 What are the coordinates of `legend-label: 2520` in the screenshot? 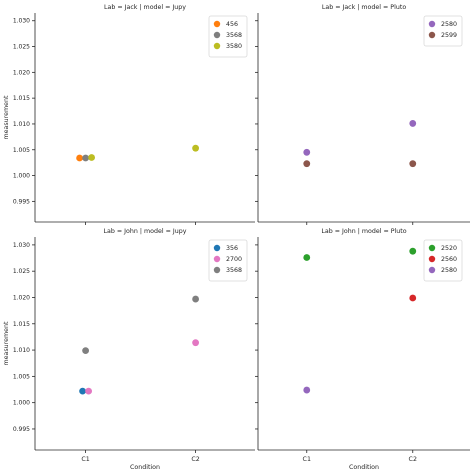 It's located at (449, 248).